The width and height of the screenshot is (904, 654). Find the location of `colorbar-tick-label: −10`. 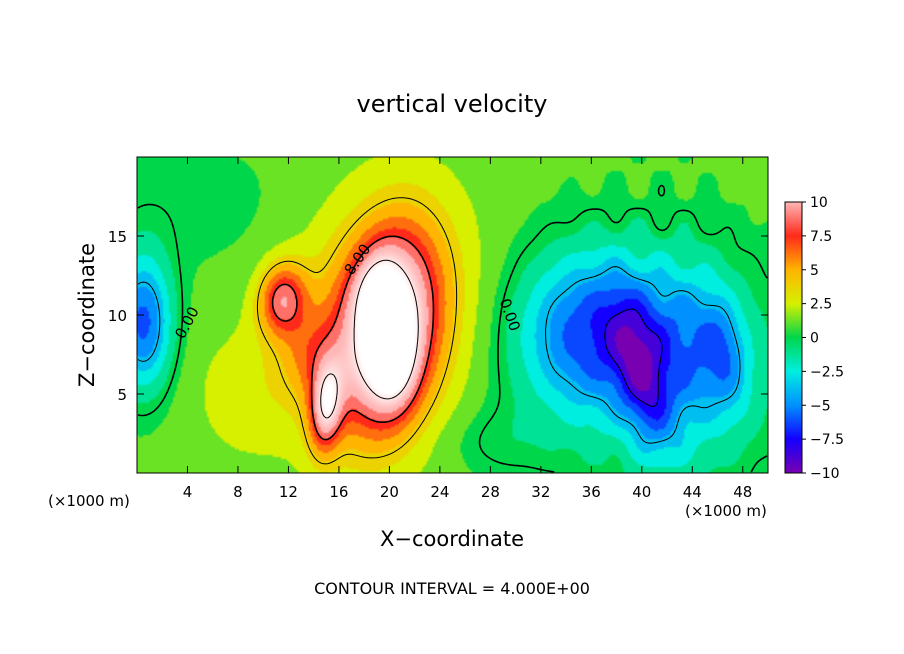

colorbar-tick-label: −10 is located at coordinates (825, 474).